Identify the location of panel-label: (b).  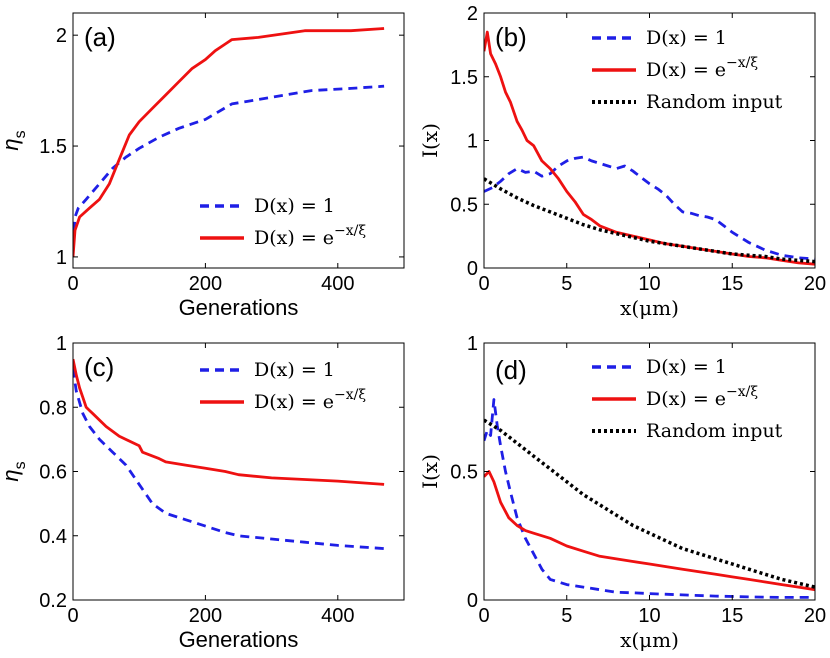
(511, 37).